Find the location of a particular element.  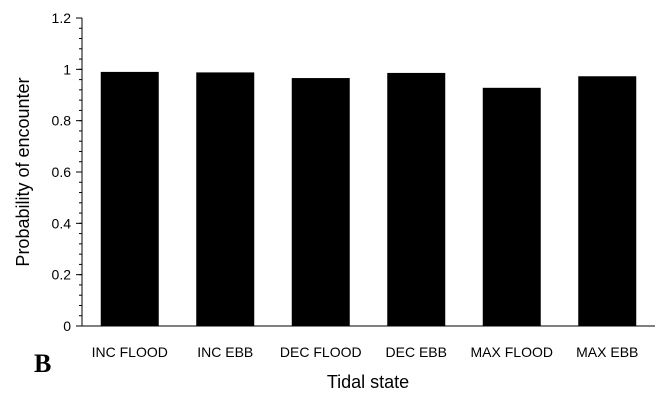

bar-max-flood is located at coordinates (511, 207).